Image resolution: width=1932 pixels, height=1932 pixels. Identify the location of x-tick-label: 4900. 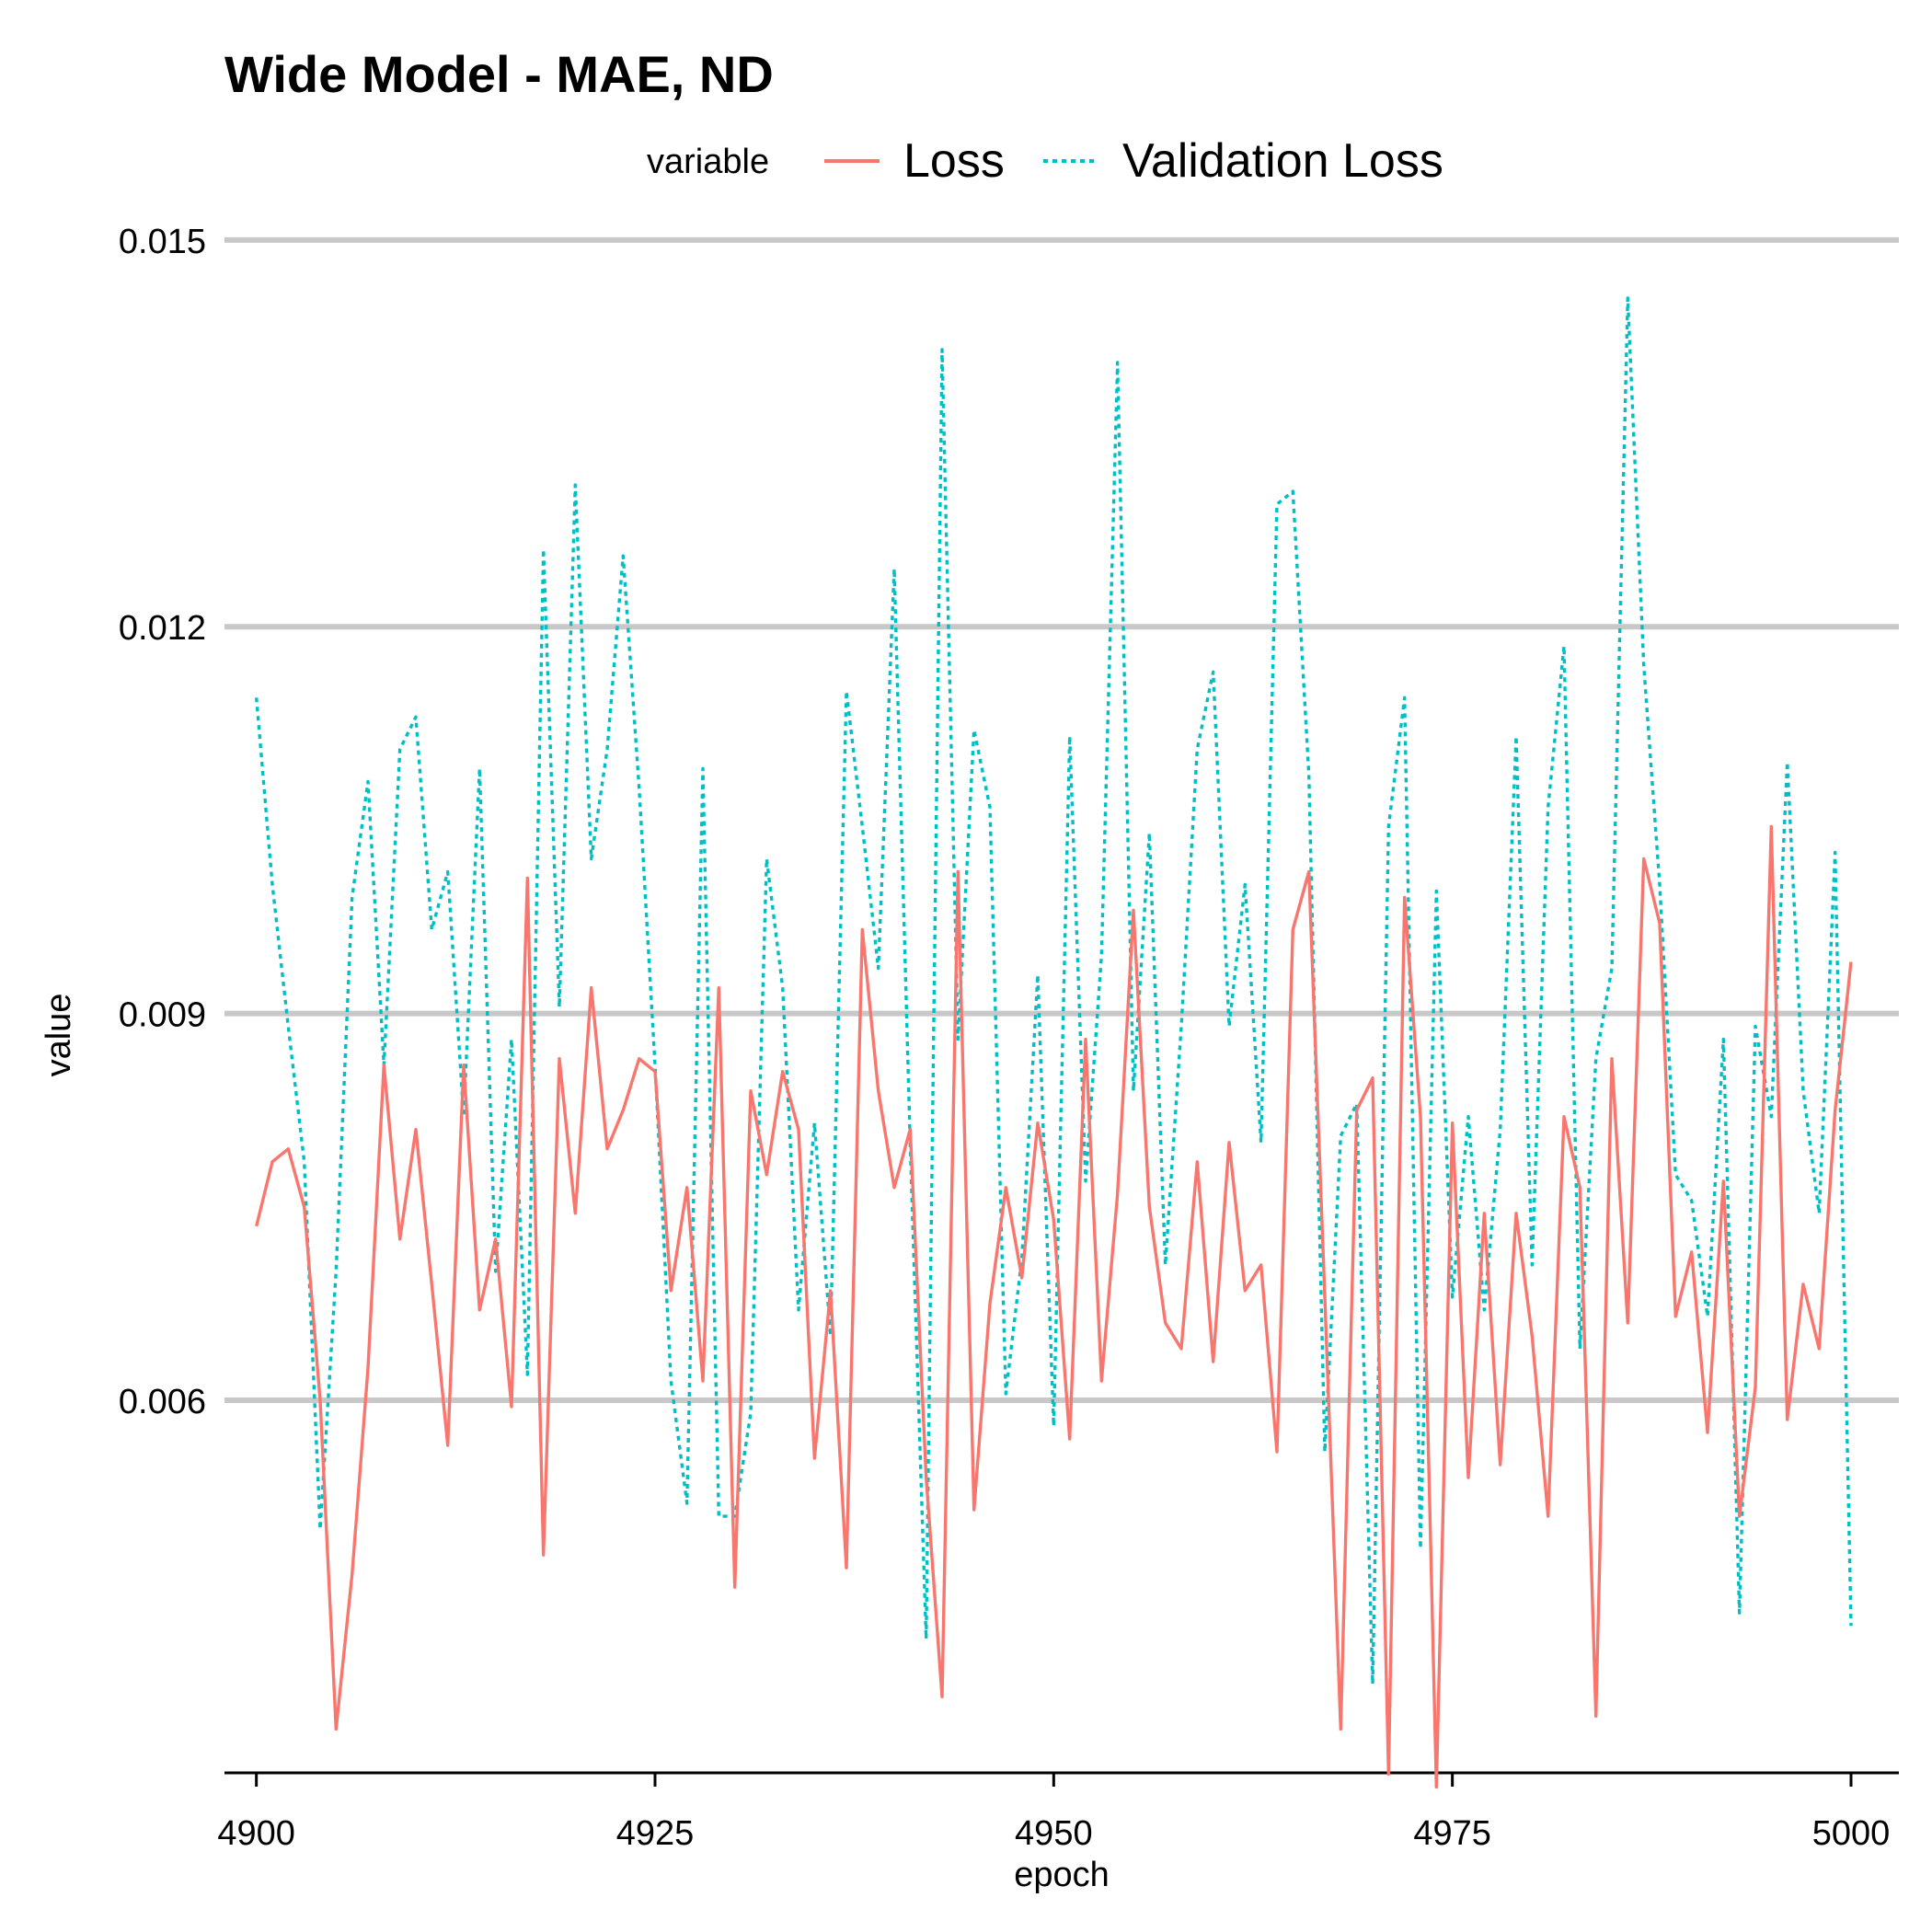
(256, 1833).